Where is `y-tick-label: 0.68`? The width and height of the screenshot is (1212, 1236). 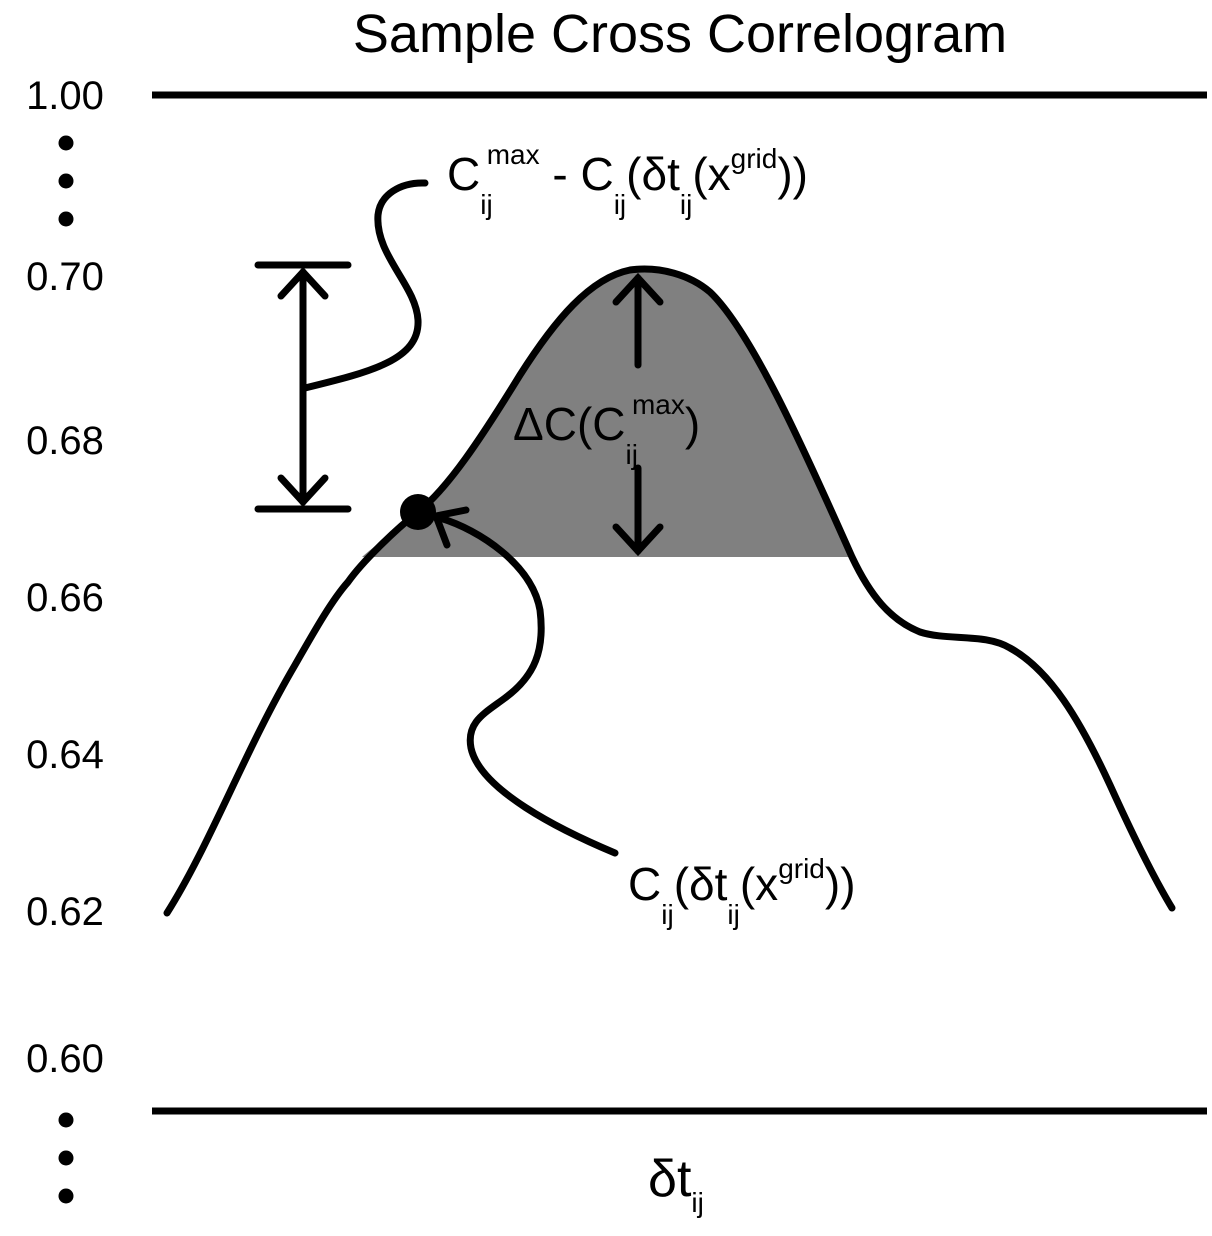 y-tick-label: 0.68 is located at coordinates (65, 441).